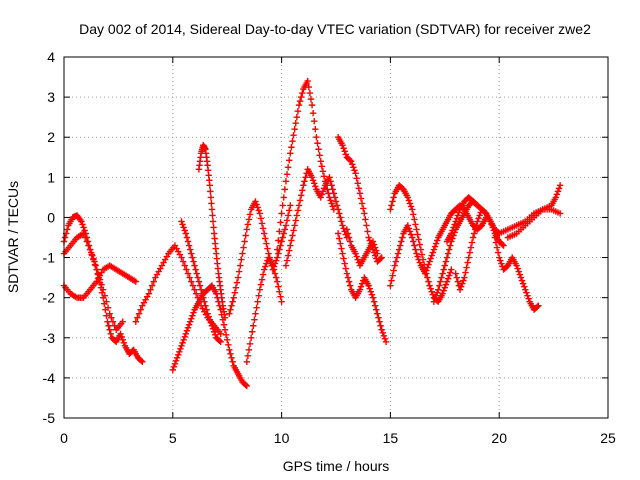 This screenshot has height=480, width=640. What do you see at coordinates (51, 57) in the screenshot?
I see `y-tick-label: 4` at bounding box center [51, 57].